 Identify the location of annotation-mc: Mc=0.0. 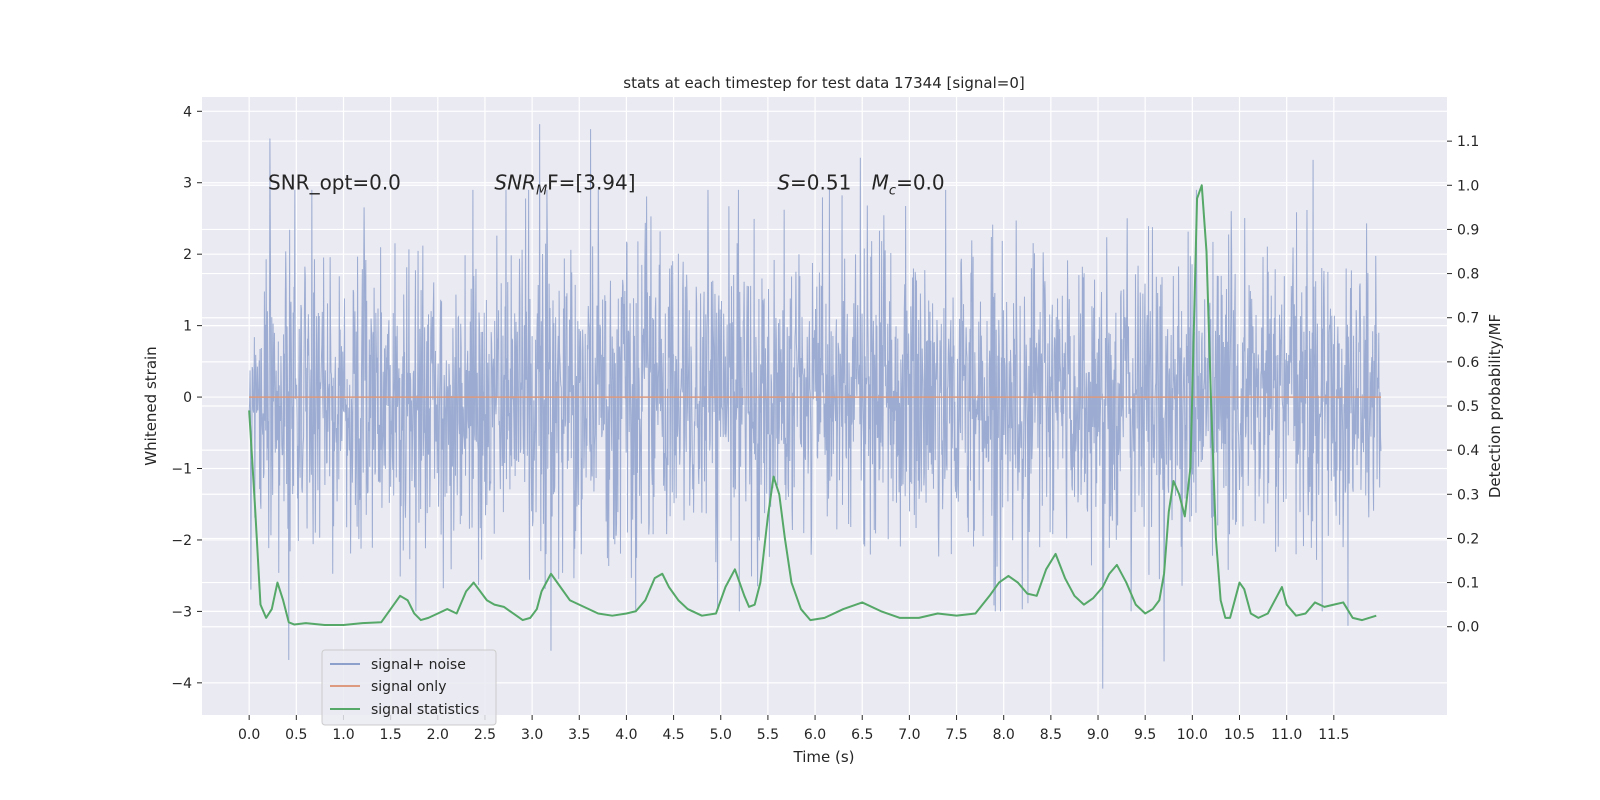
(908, 185).